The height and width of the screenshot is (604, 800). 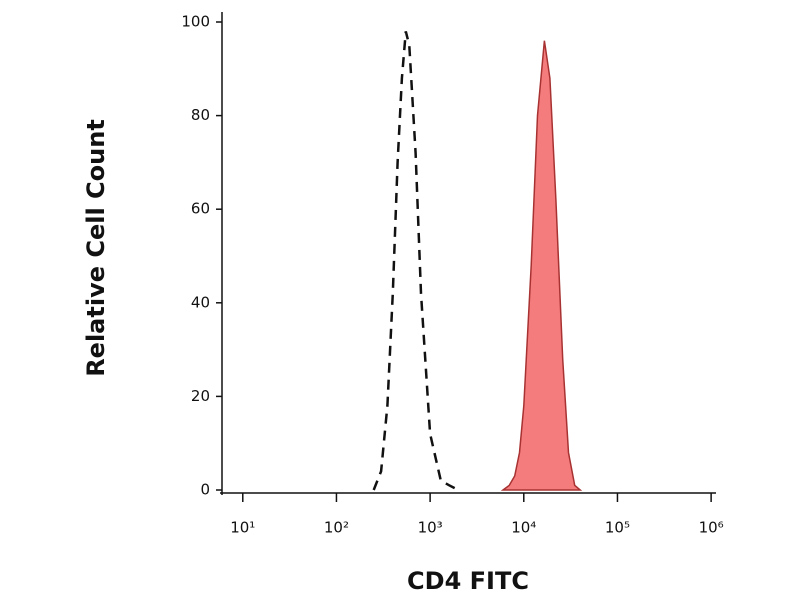 What do you see at coordinates (96, 248) in the screenshot?
I see `y-axis-title: Relative Cell Count` at bounding box center [96, 248].